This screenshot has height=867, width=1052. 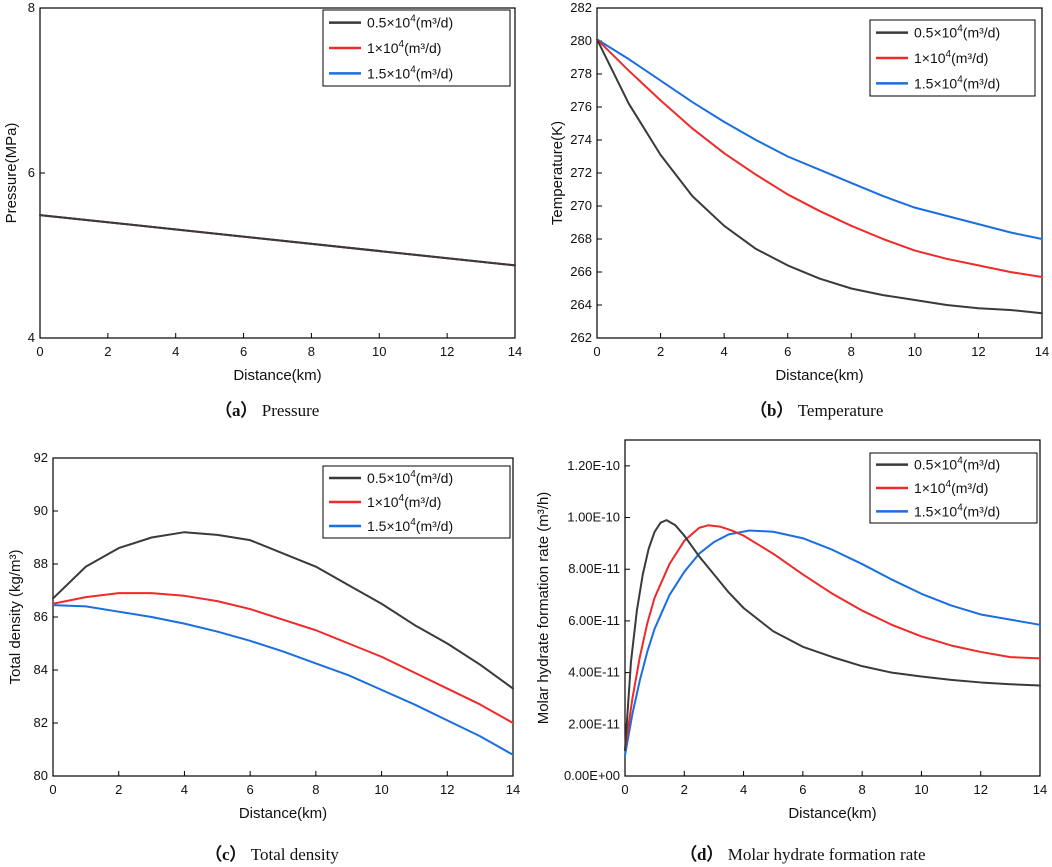 I want to click on y-tick-label: 6.00E-11, so click(x=594, y=620).